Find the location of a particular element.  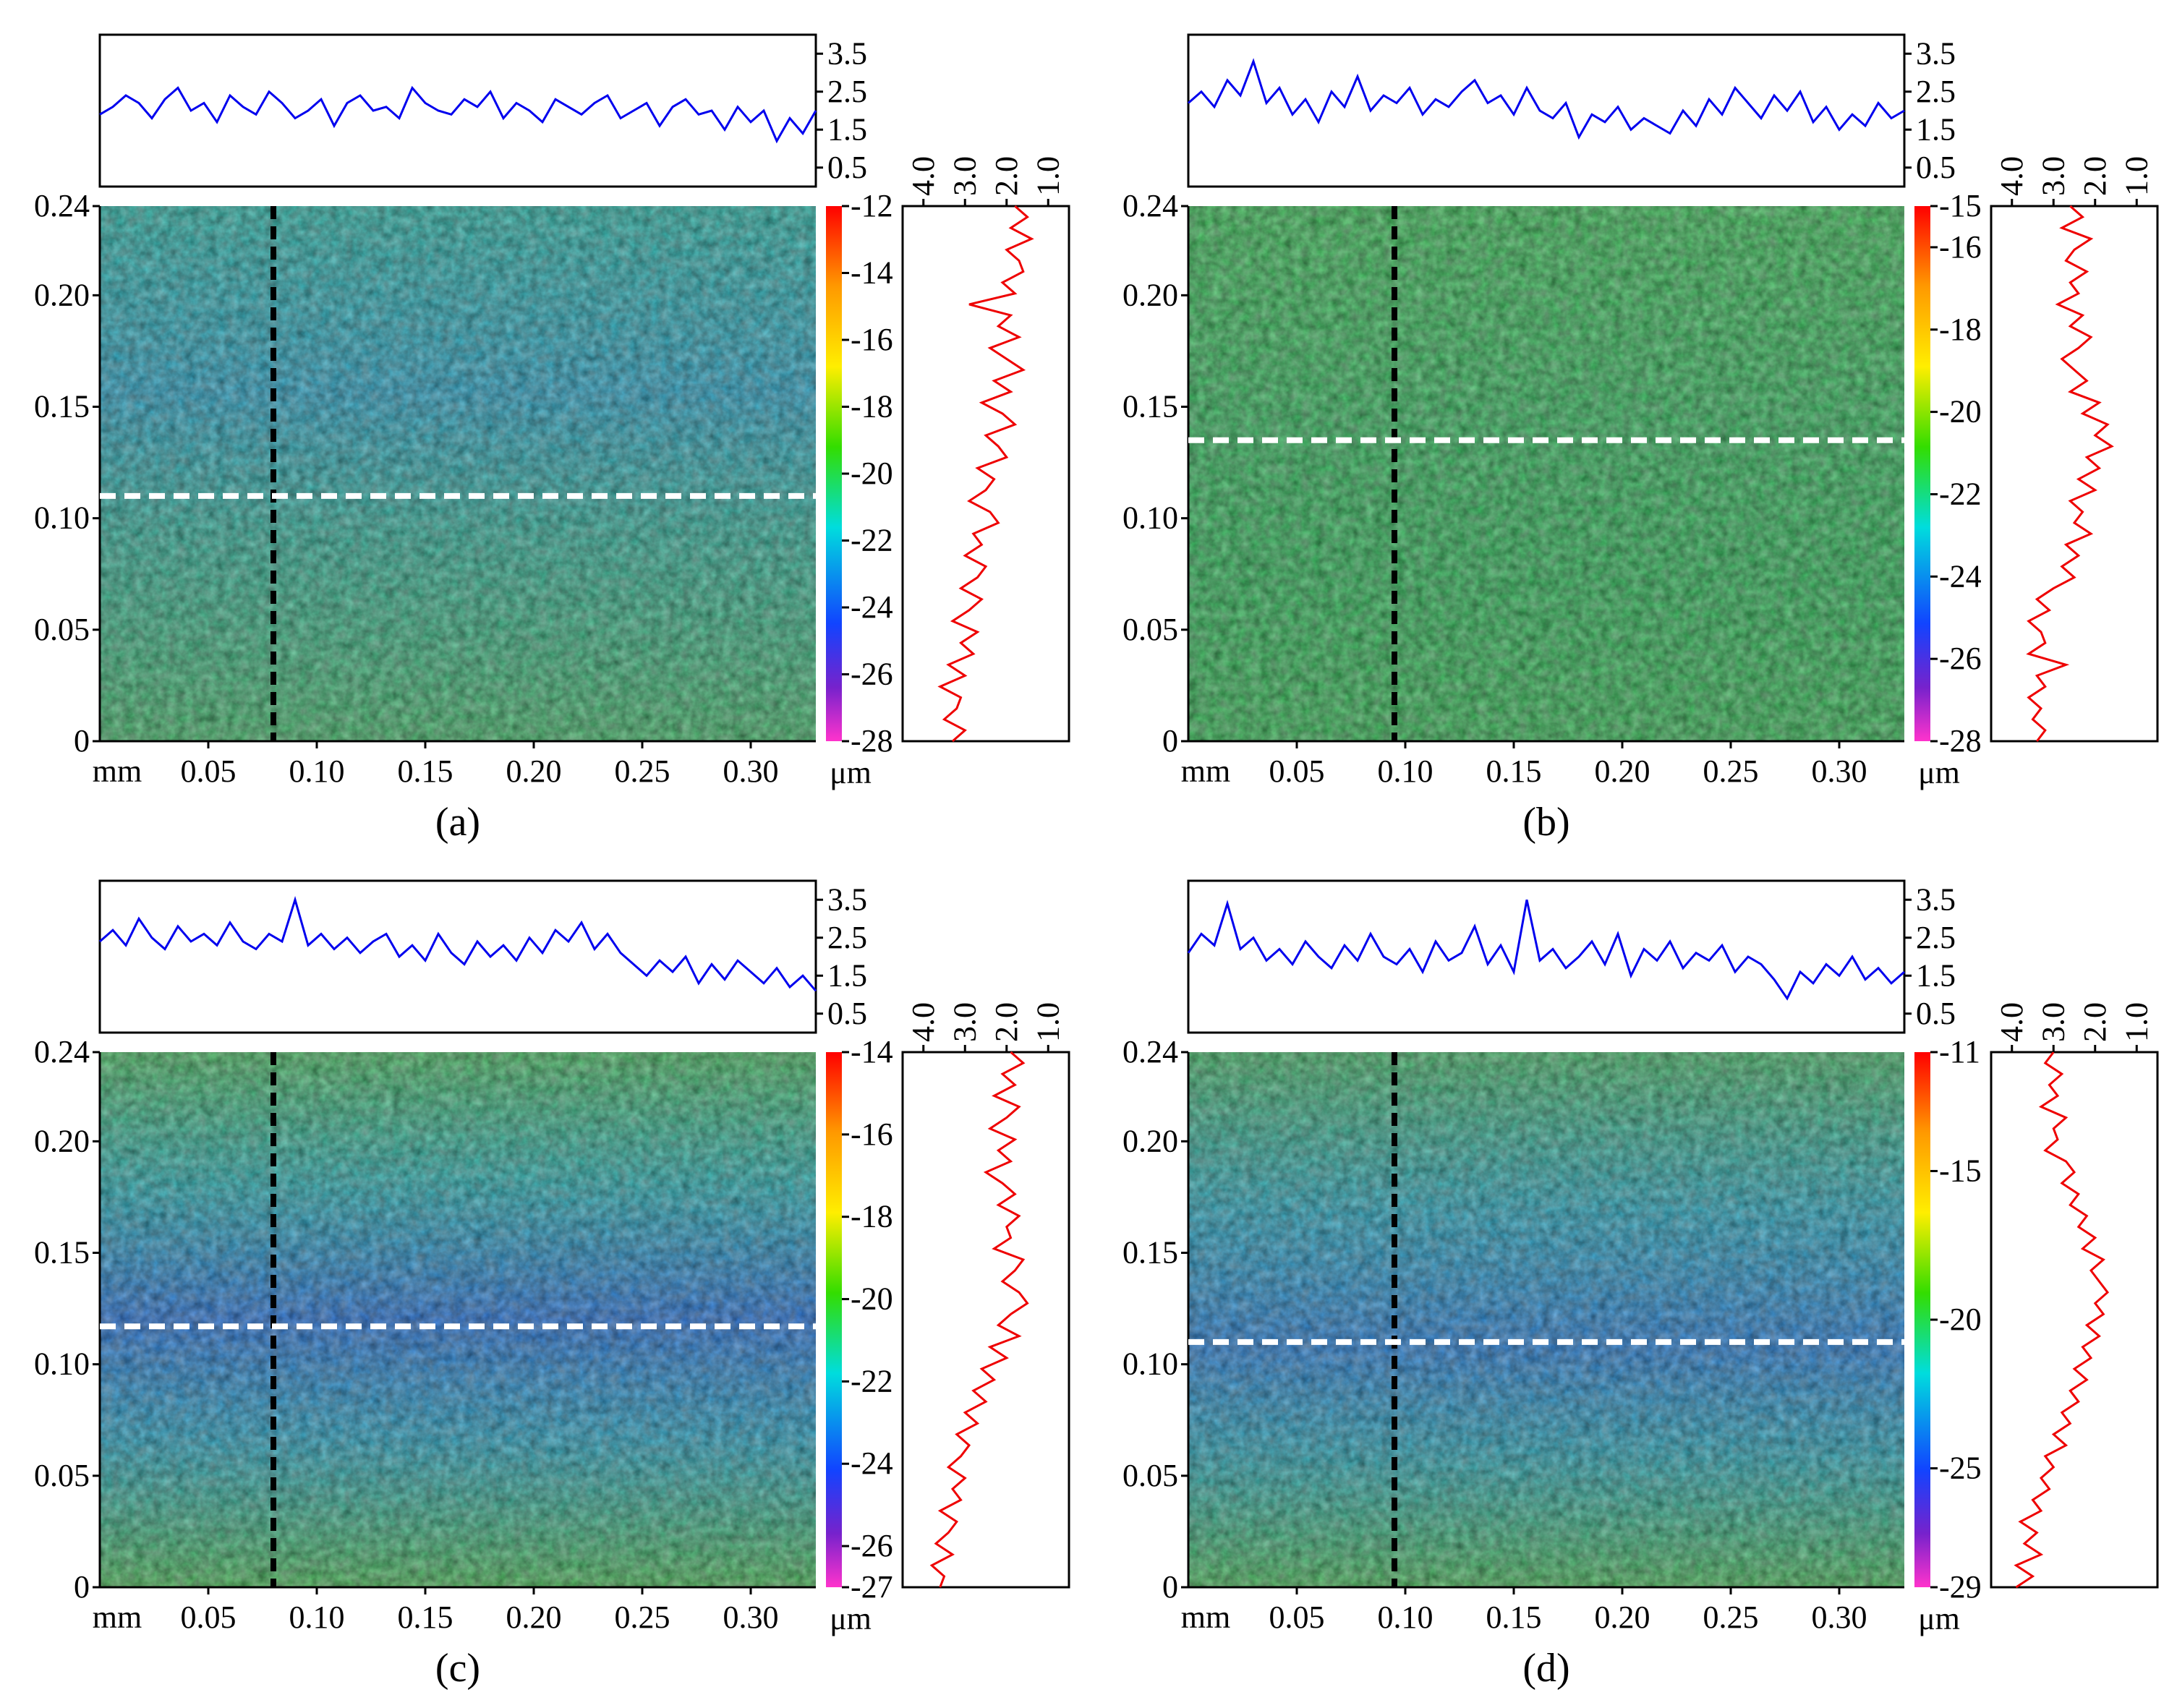

colorbar-tick-label: -12 is located at coordinates (872, 206).